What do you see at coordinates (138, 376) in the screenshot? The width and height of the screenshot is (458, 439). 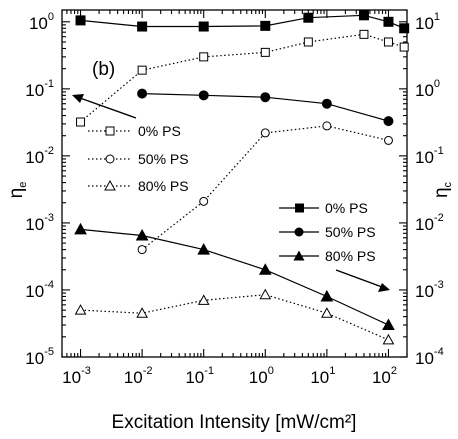 I see `x-tick-label: 10⁻²` at bounding box center [138, 376].